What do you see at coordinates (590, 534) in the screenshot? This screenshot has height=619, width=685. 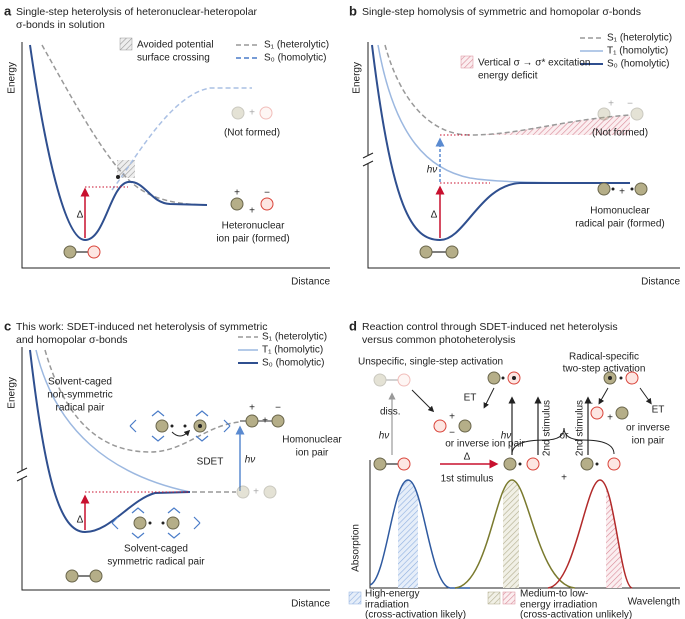 I see `absorption-red` at bounding box center [590, 534].